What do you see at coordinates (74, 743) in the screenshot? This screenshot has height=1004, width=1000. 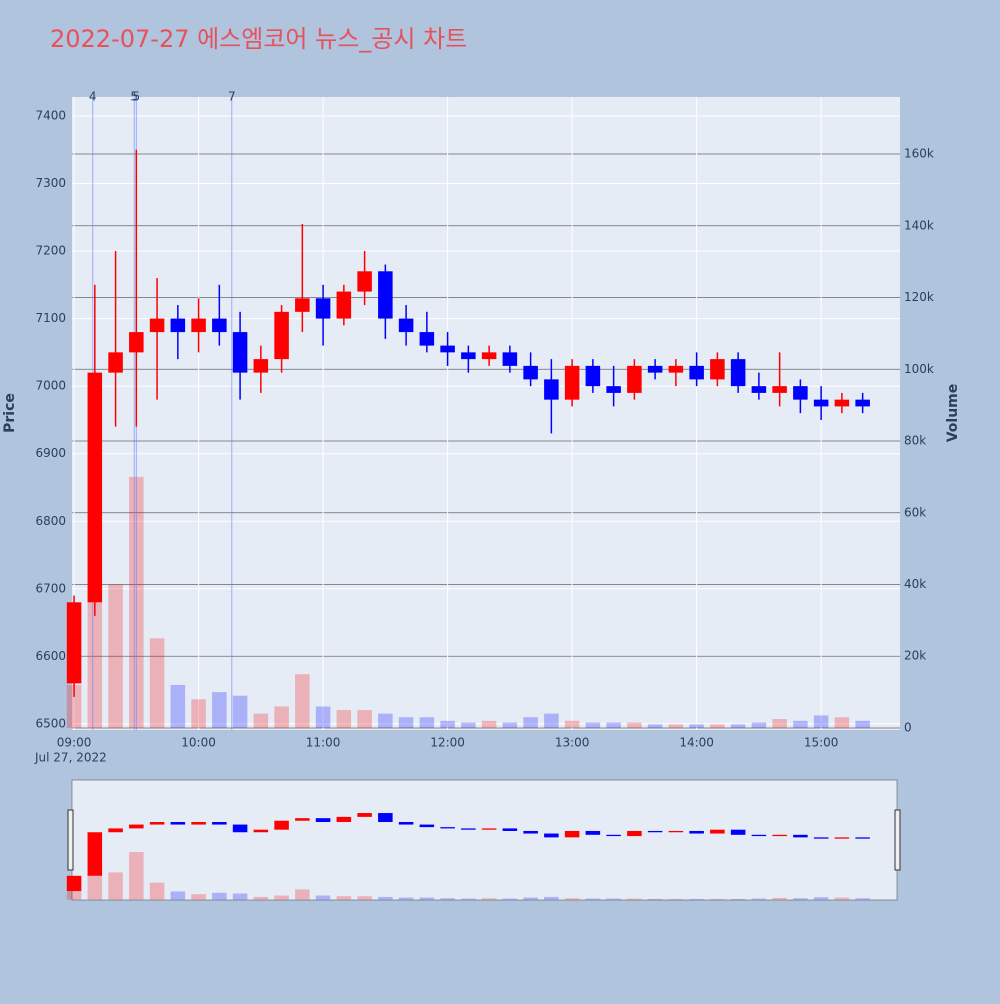 I see `x-tick-label: 09:00` at bounding box center [74, 743].